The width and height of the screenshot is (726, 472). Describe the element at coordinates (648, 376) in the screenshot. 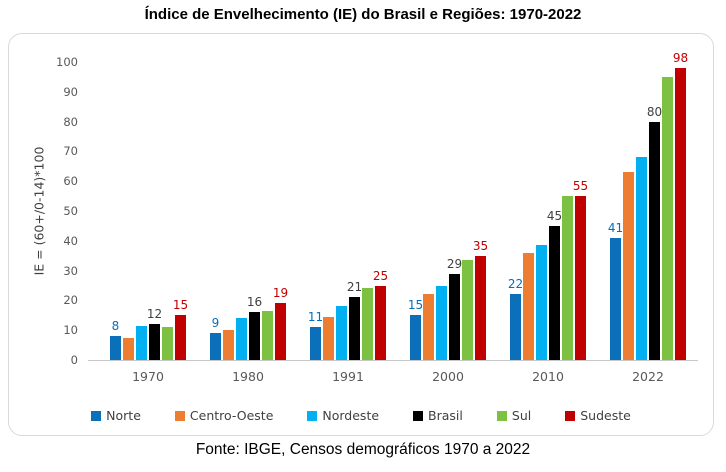

I see `x-axis-label-2022: 2022` at that location.